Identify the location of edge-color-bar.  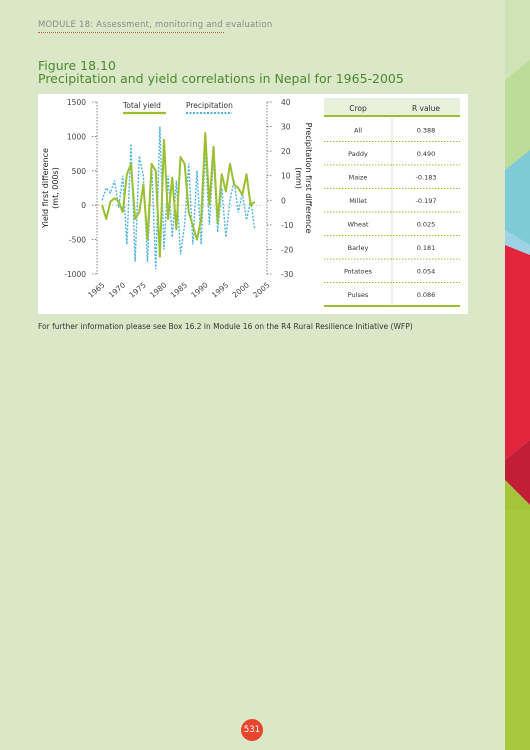
(517, 375).